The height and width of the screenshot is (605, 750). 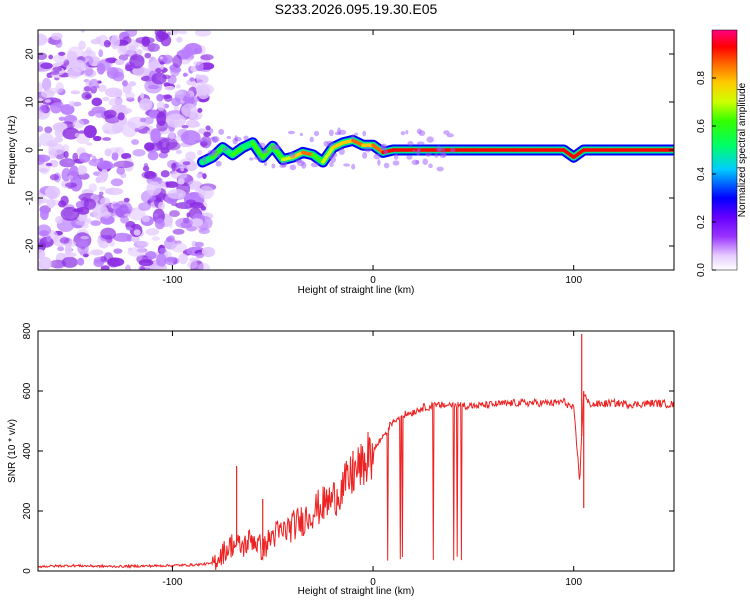 What do you see at coordinates (701, 270) in the screenshot?
I see `colorbar-tick-label: 0.0` at bounding box center [701, 270].